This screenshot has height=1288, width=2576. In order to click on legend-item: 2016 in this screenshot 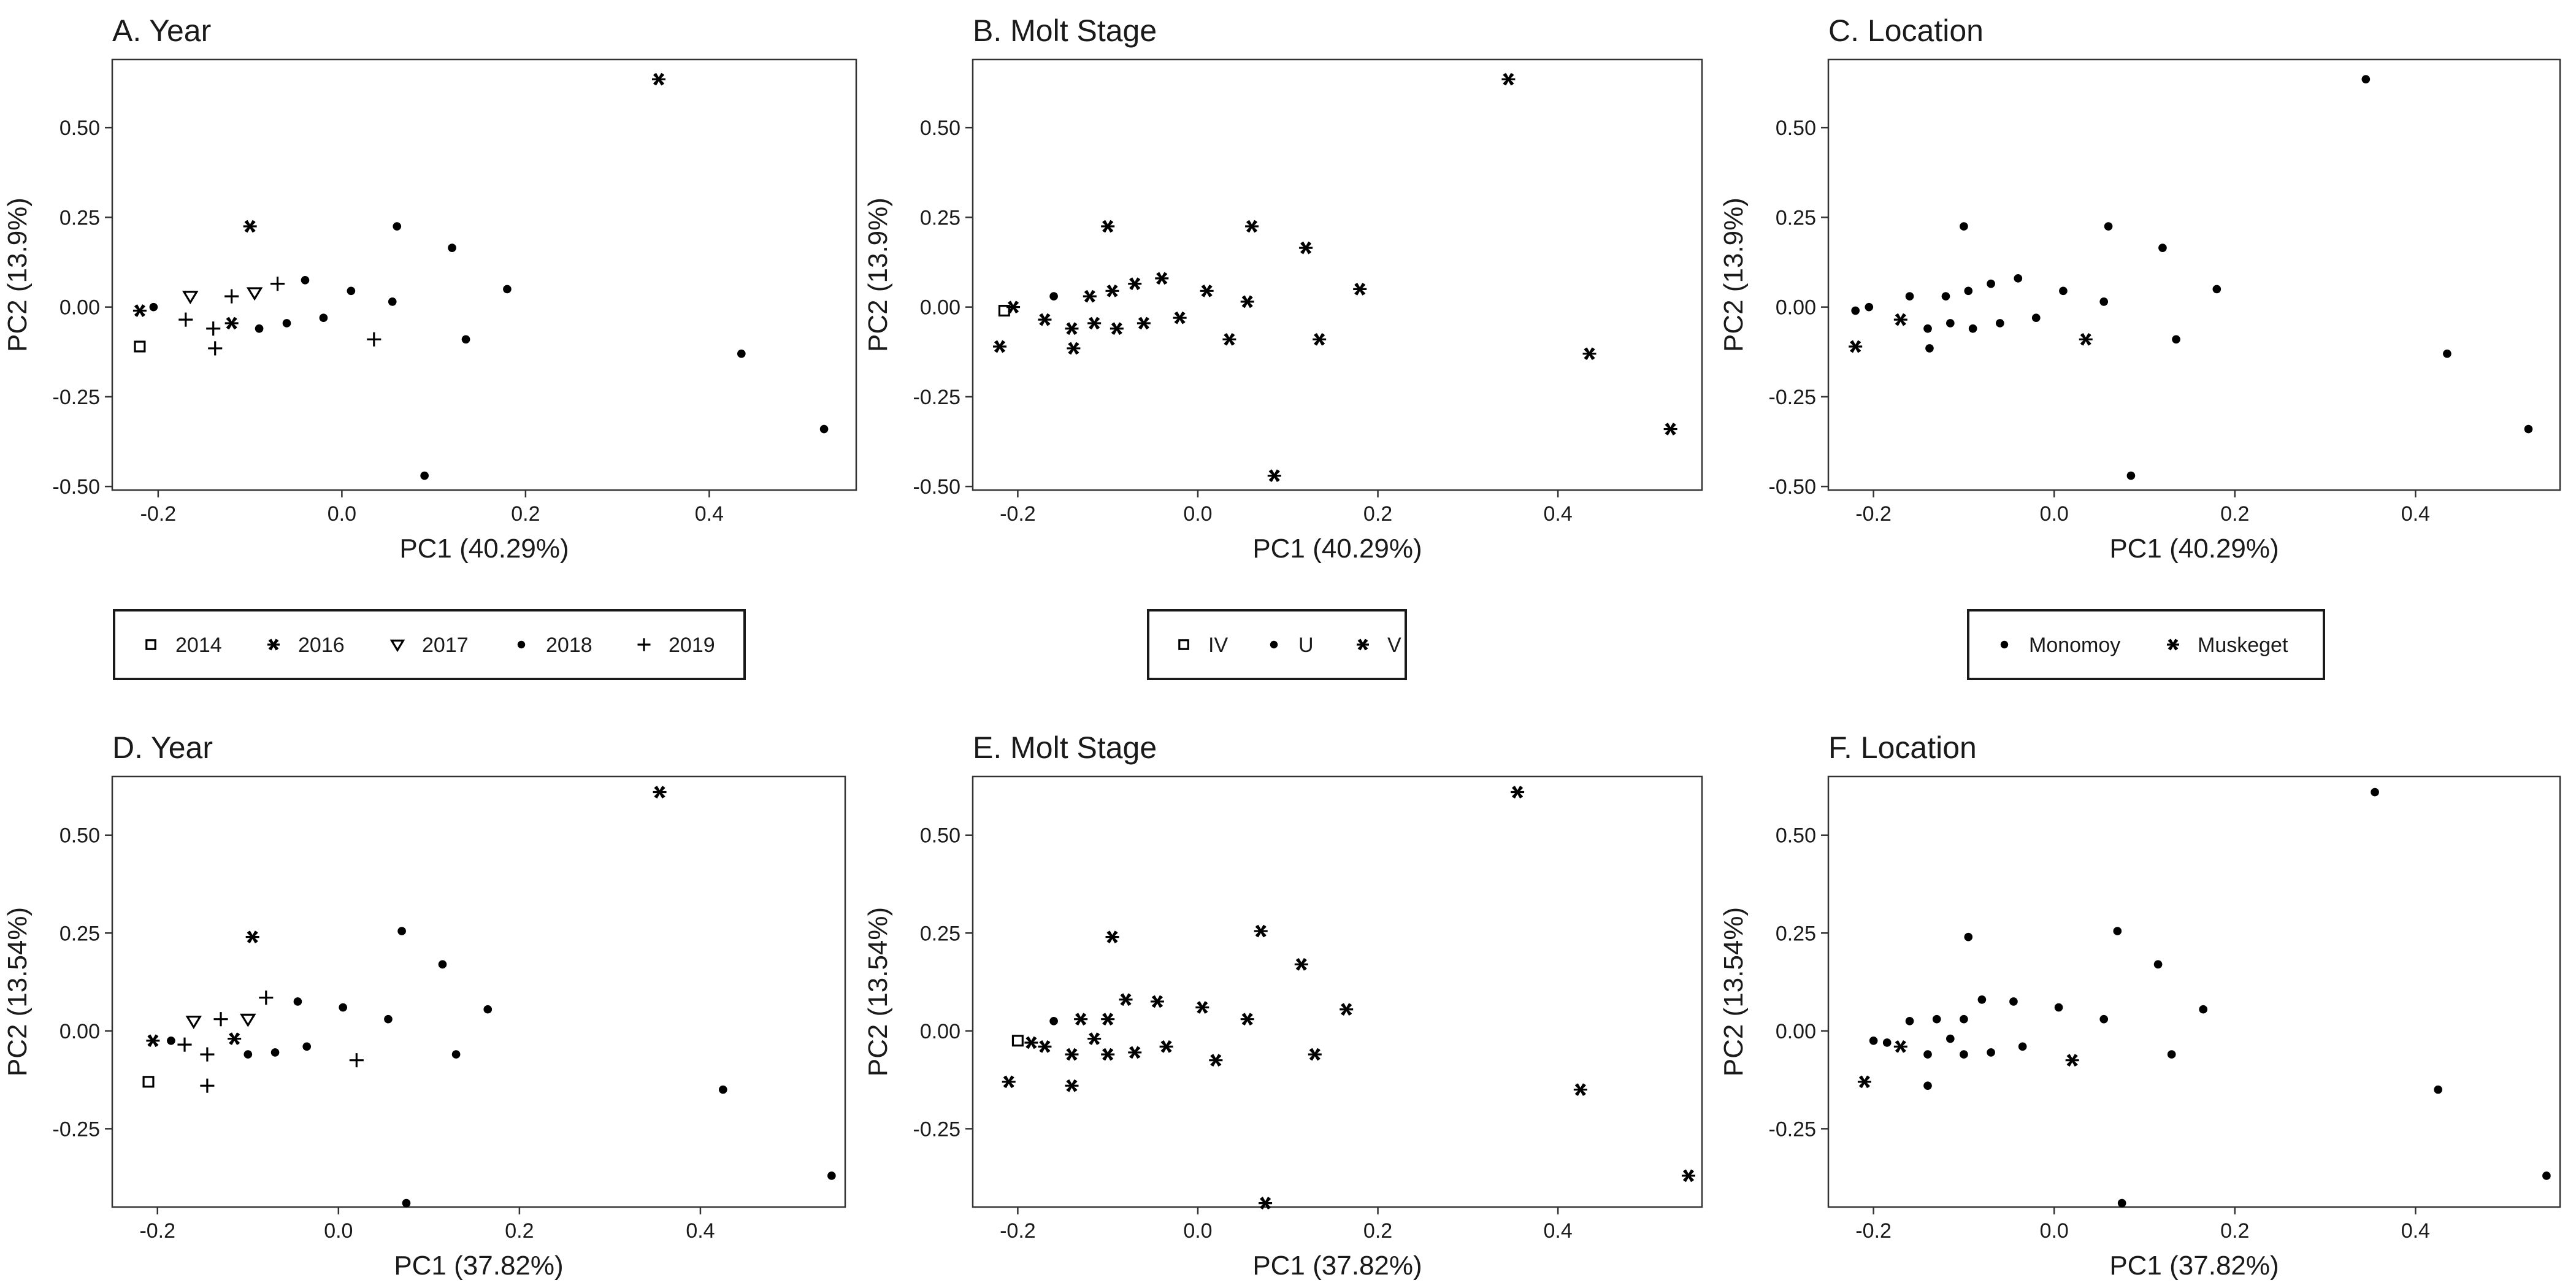, I will do `click(306, 645)`.